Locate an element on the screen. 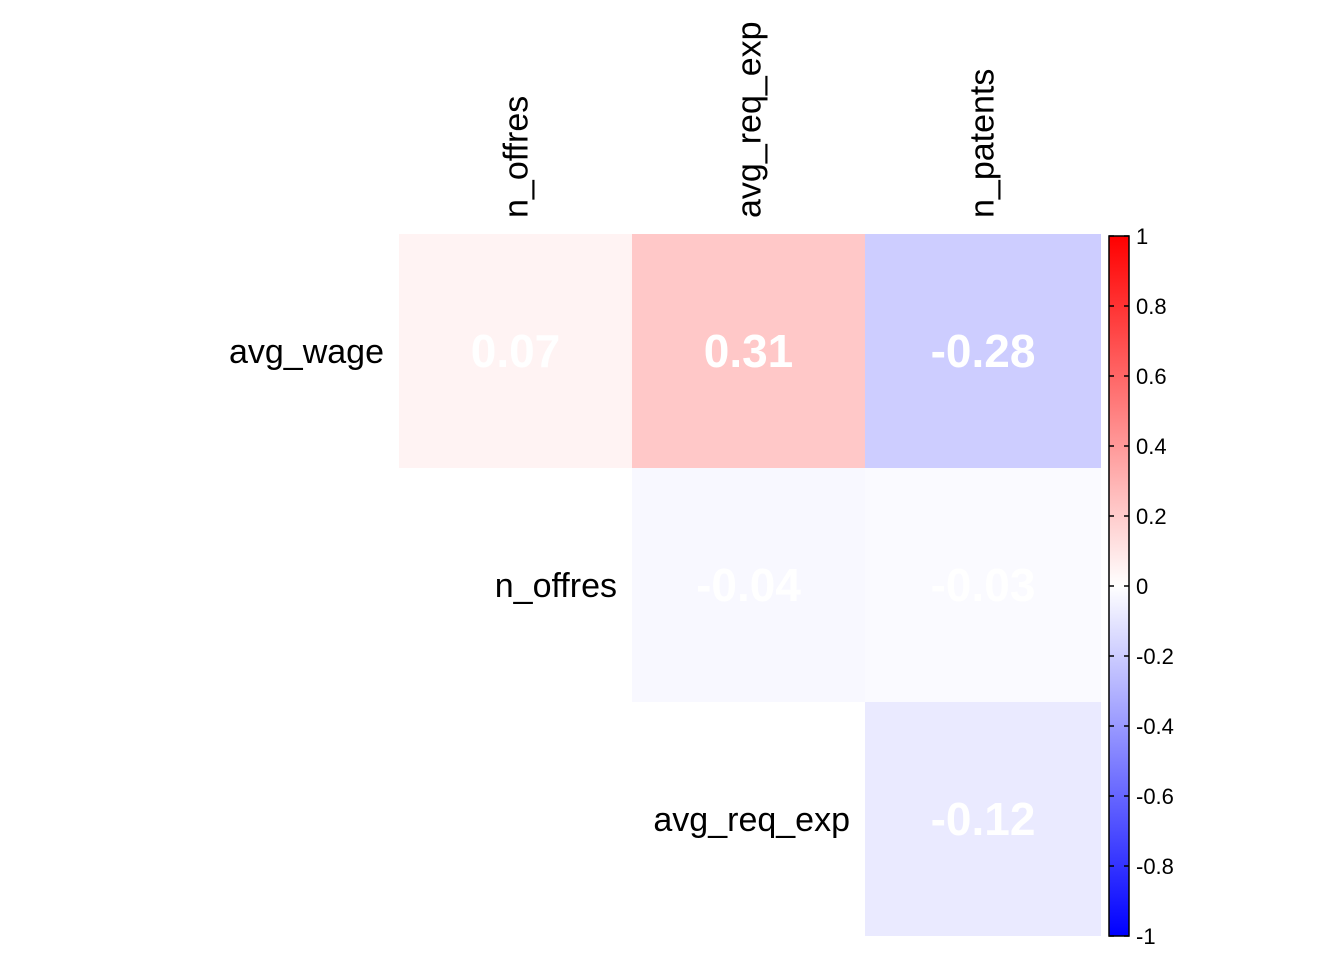 Image resolution: width=1344 pixels, height=960 pixels. cell-value-label: -0.28 is located at coordinates (983, 351).